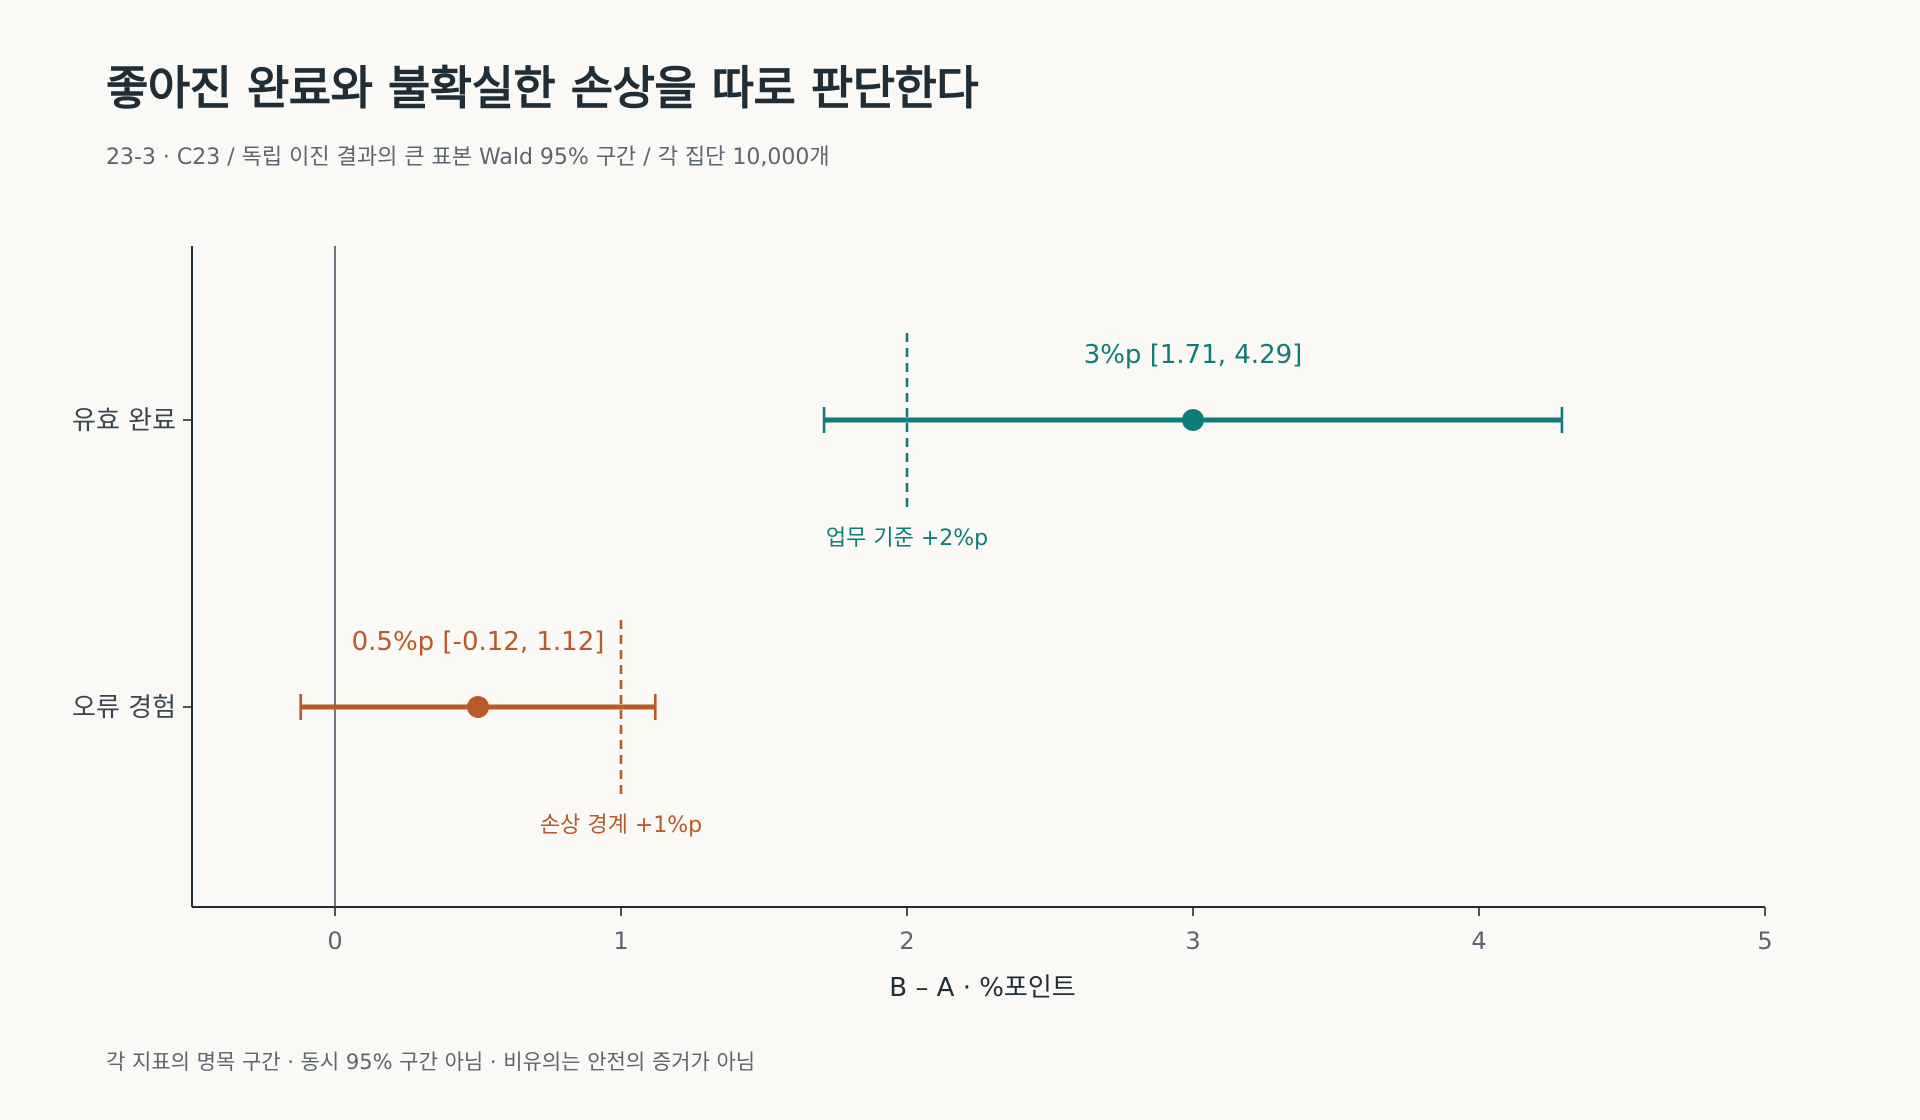  What do you see at coordinates (982, 988) in the screenshot?
I see `x-axis-title: B – A · %포인트` at bounding box center [982, 988].